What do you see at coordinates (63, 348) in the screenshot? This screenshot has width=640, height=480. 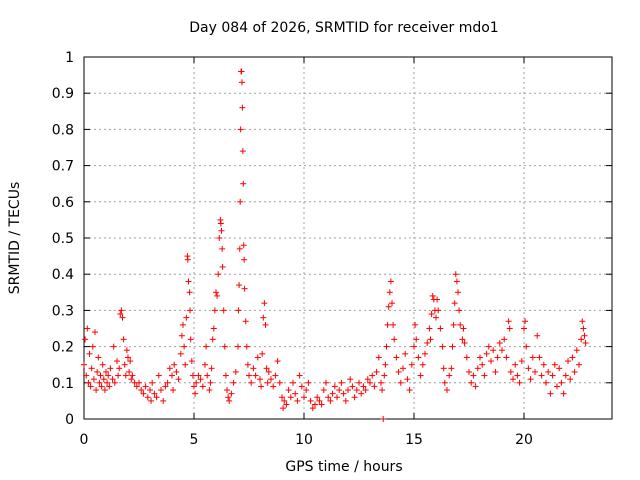 I see `y-tick-label: 0.2` at bounding box center [63, 348].